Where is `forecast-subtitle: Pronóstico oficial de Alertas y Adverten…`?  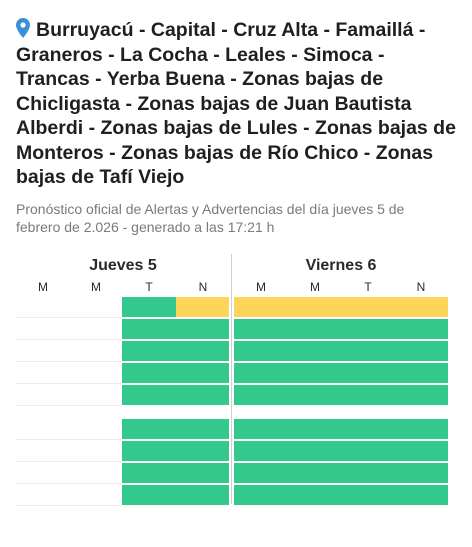
forecast-subtitle: Pronóstico oficial de Alertas y Adverten… is located at coordinates (210, 217).